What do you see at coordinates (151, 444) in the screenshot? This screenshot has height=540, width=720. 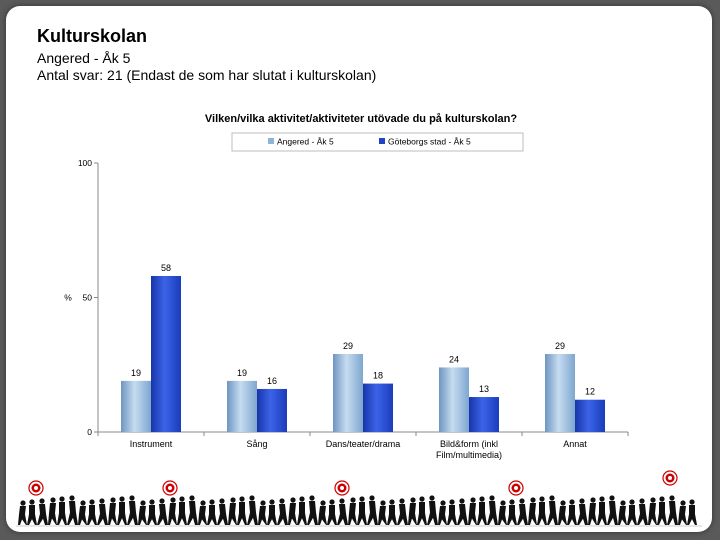 I see `x-tick-label-1: Instrument` at bounding box center [151, 444].